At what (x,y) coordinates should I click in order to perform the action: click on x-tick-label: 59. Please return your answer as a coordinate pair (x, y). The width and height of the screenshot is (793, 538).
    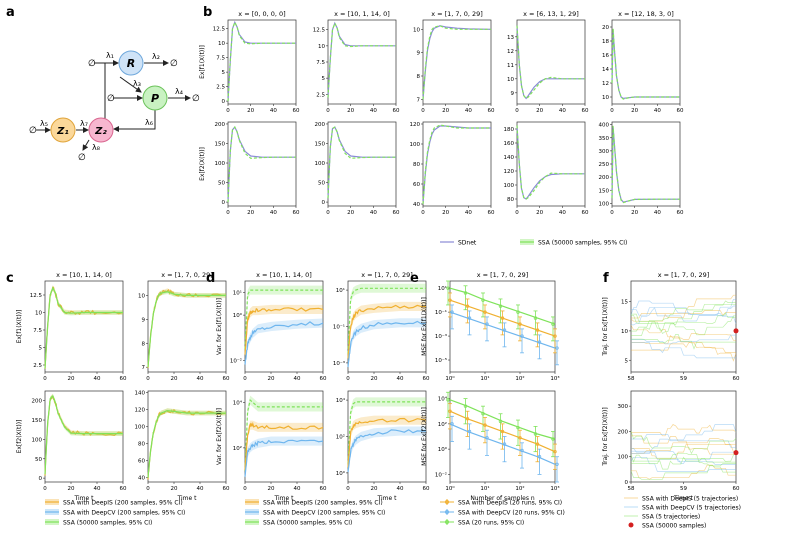
    Looking at the image, I should click on (683, 379).